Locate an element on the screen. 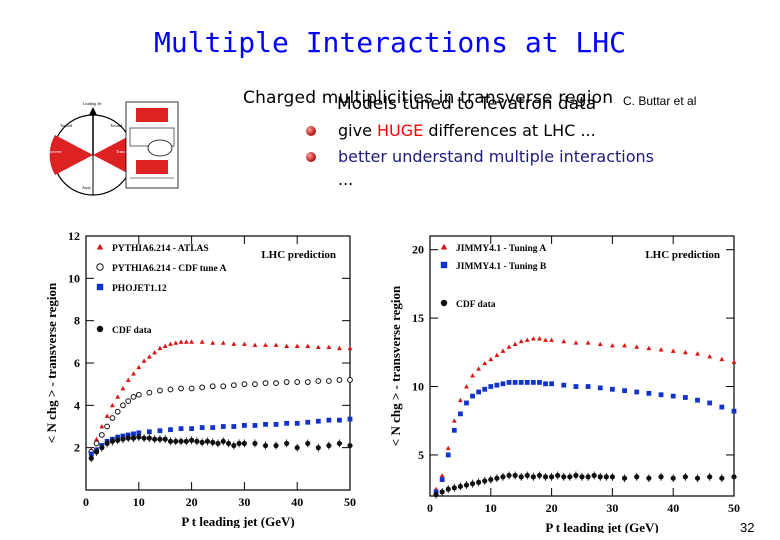 The image size is (780, 540). y-tick-label: 10 is located at coordinates (418, 387).